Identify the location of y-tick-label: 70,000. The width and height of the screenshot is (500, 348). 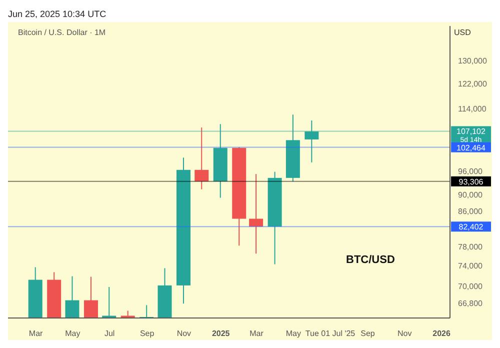
(471, 286).